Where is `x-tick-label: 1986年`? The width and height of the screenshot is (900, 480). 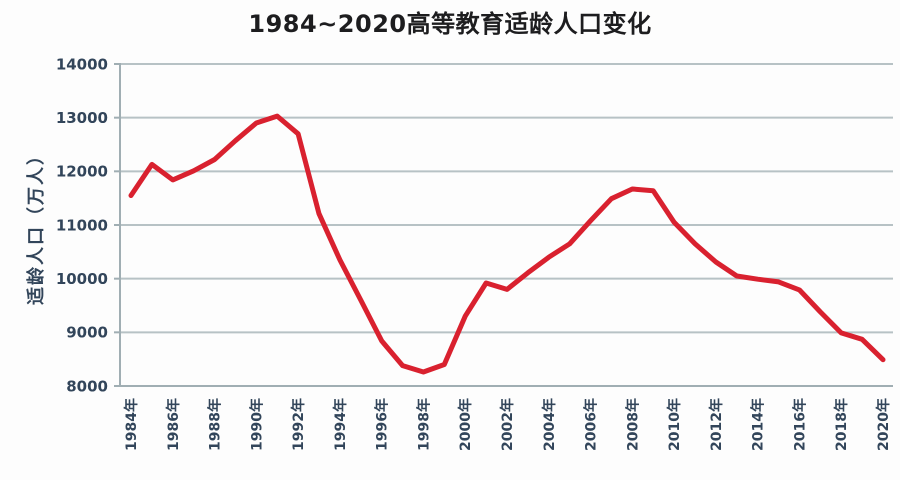 x-tick-label: 1986年 is located at coordinates (173, 424).